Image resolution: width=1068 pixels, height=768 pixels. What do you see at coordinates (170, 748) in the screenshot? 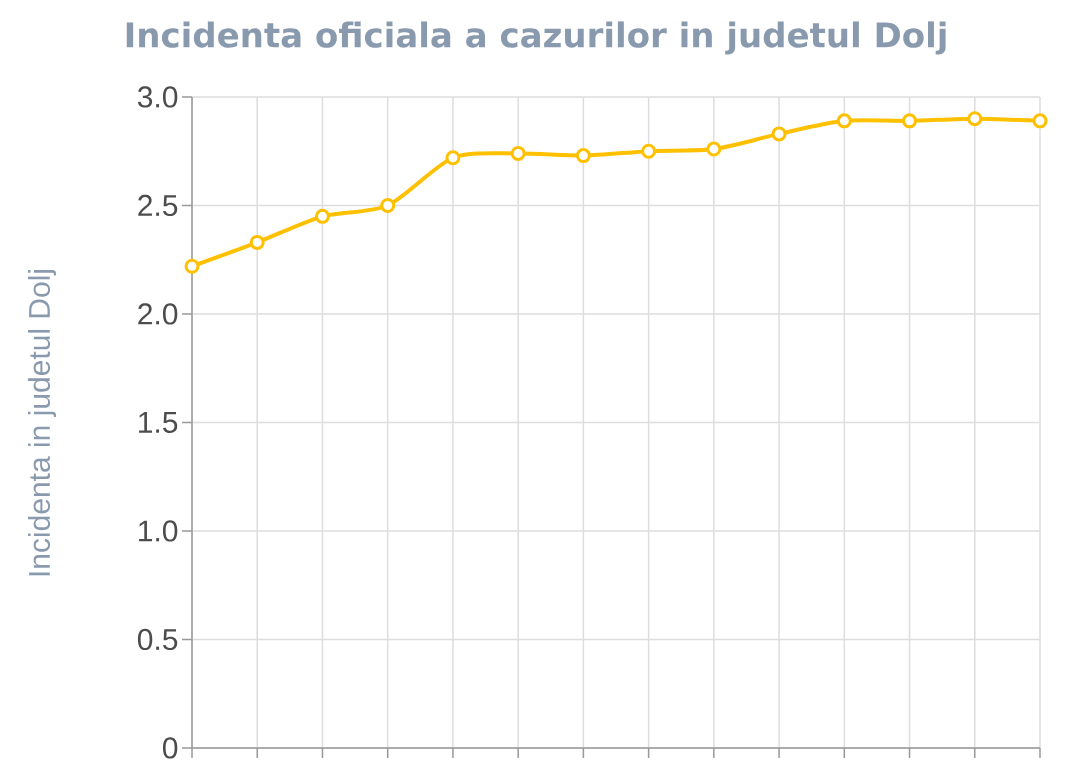
I see `y-tick-label: 0` at bounding box center [170, 748].